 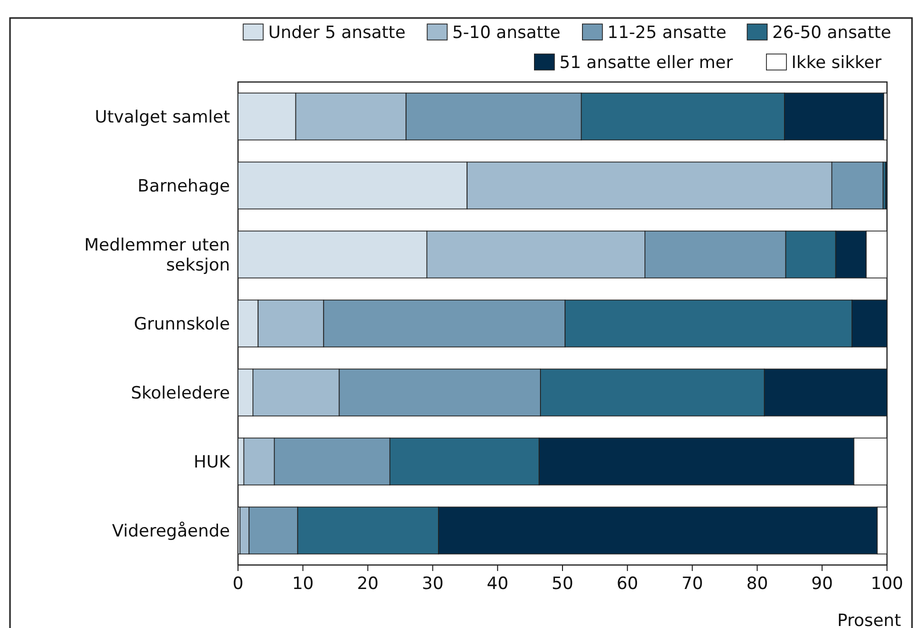 What do you see at coordinates (506, 33) in the screenshot?
I see `legend-label: 5-10 ansatte` at bounding box center [506, 33].